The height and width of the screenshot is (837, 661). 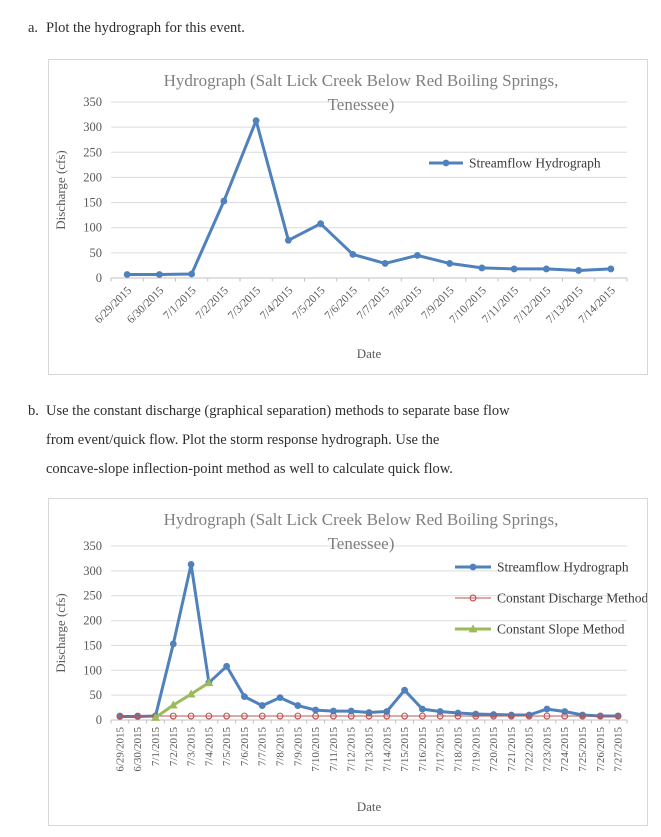 What do you see at coordinates (316, 749) in the screenshot?
I see `x-tick-label: 7/10/2015` at bounding box center [316, 749].